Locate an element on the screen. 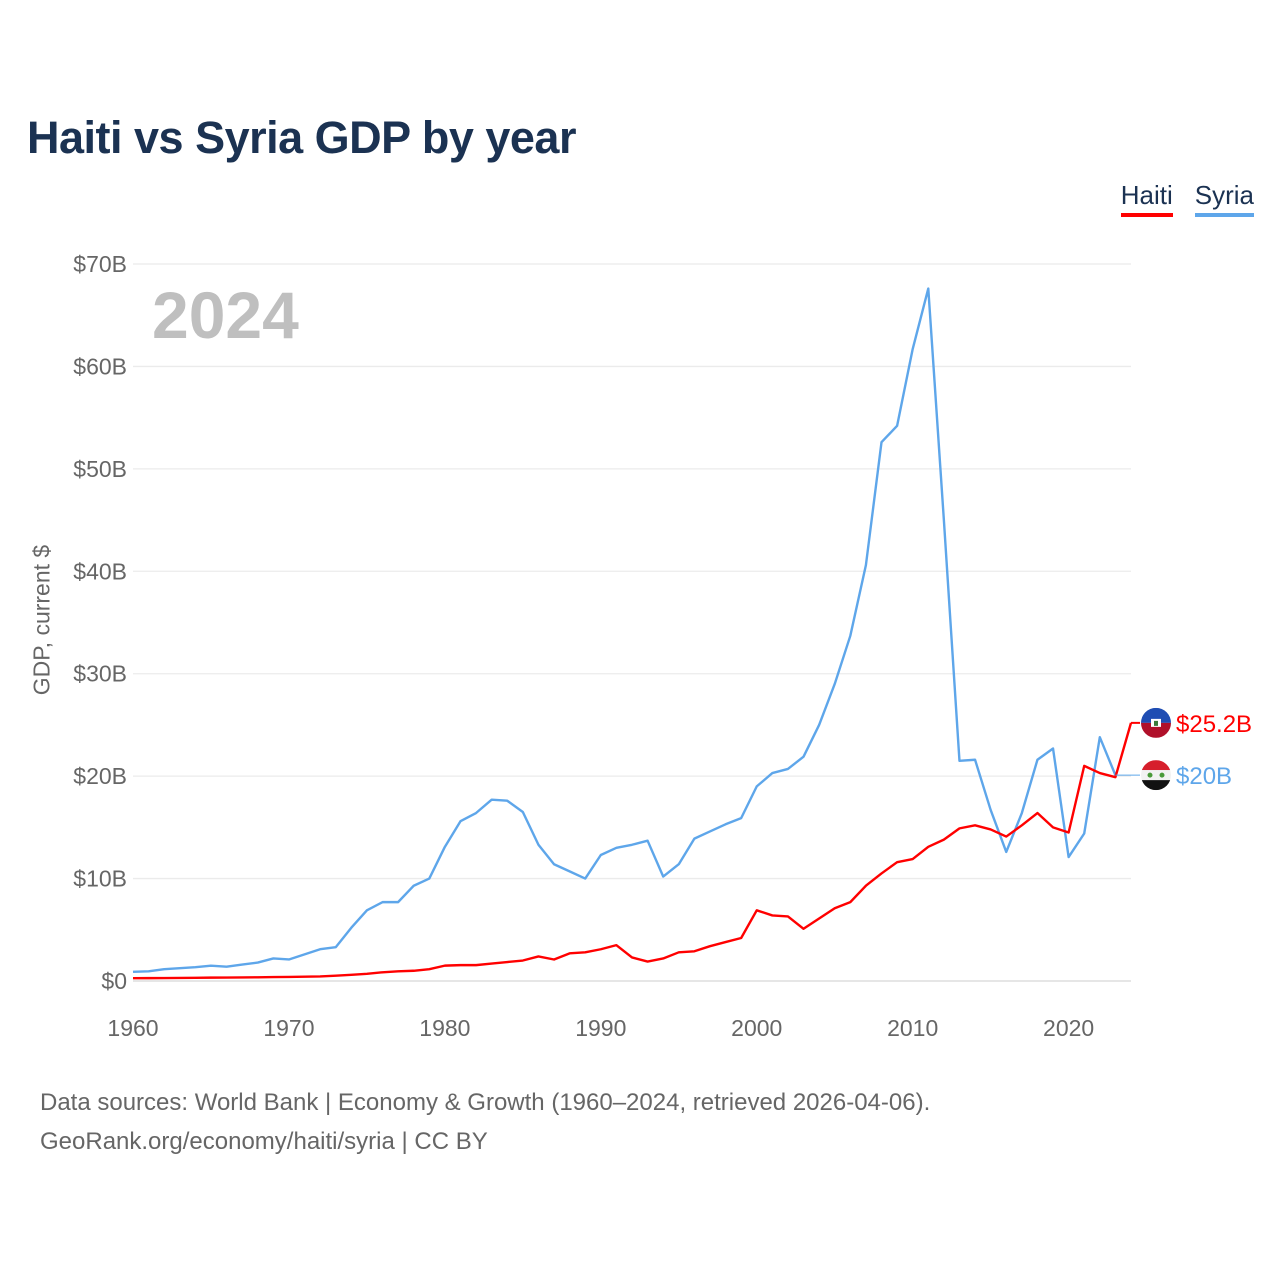  x-tick-label: 2000 is located at coordinates (756, 1028).